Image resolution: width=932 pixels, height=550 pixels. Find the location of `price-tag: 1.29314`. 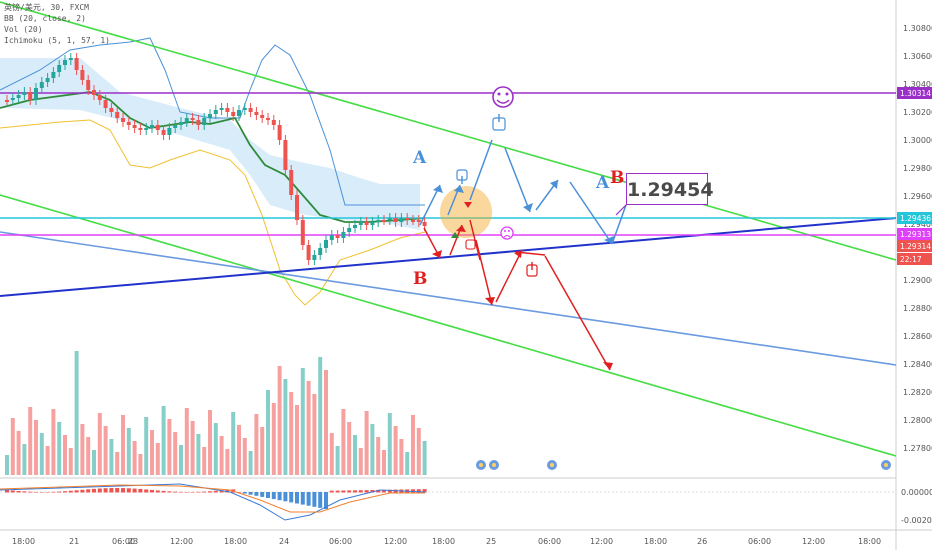

price-tag: 1.29314 is located at coordinates (914, 246).